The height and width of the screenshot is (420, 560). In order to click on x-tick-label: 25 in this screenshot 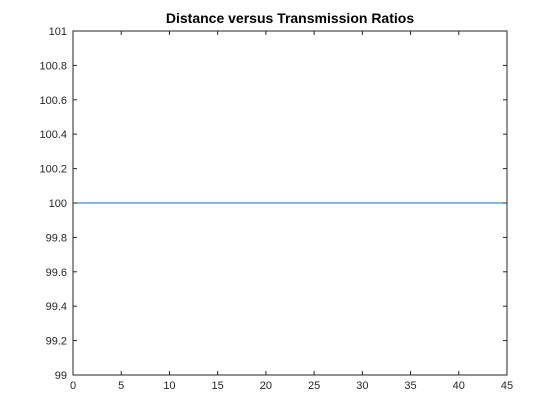, I will do `click(314, 386)`.